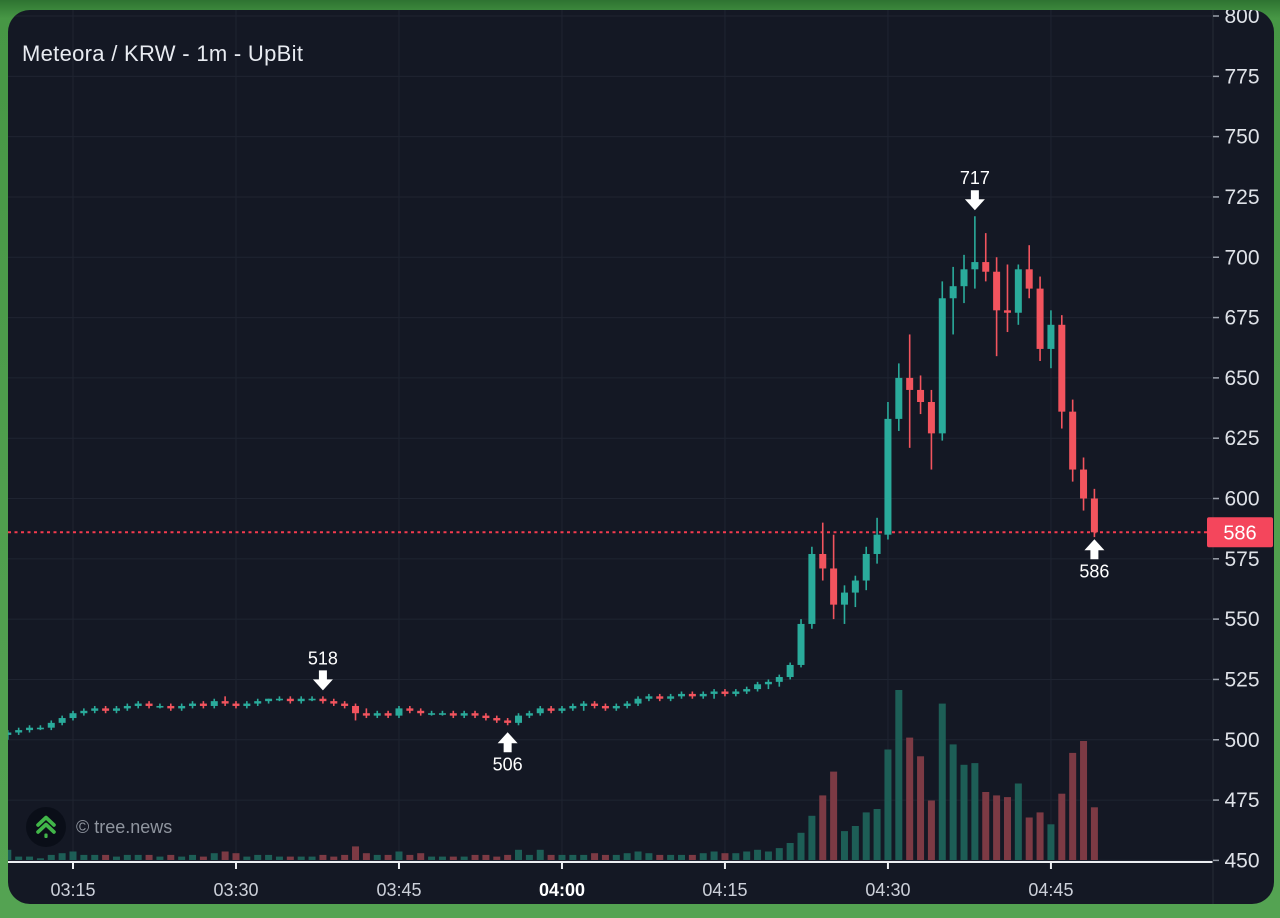 This screenshot has height=918, width=1280. What do you see at coordinates (1241, 740) in the screenshot?
I see `y-axis-label: 500` at bounding box center [1241, 740].